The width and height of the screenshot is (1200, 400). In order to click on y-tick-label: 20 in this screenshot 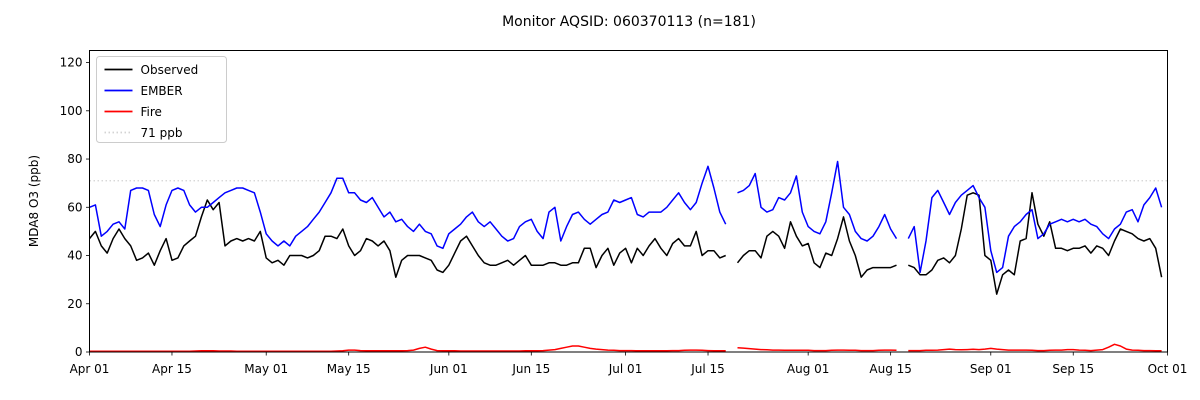, I will do `click(74, 304)`.